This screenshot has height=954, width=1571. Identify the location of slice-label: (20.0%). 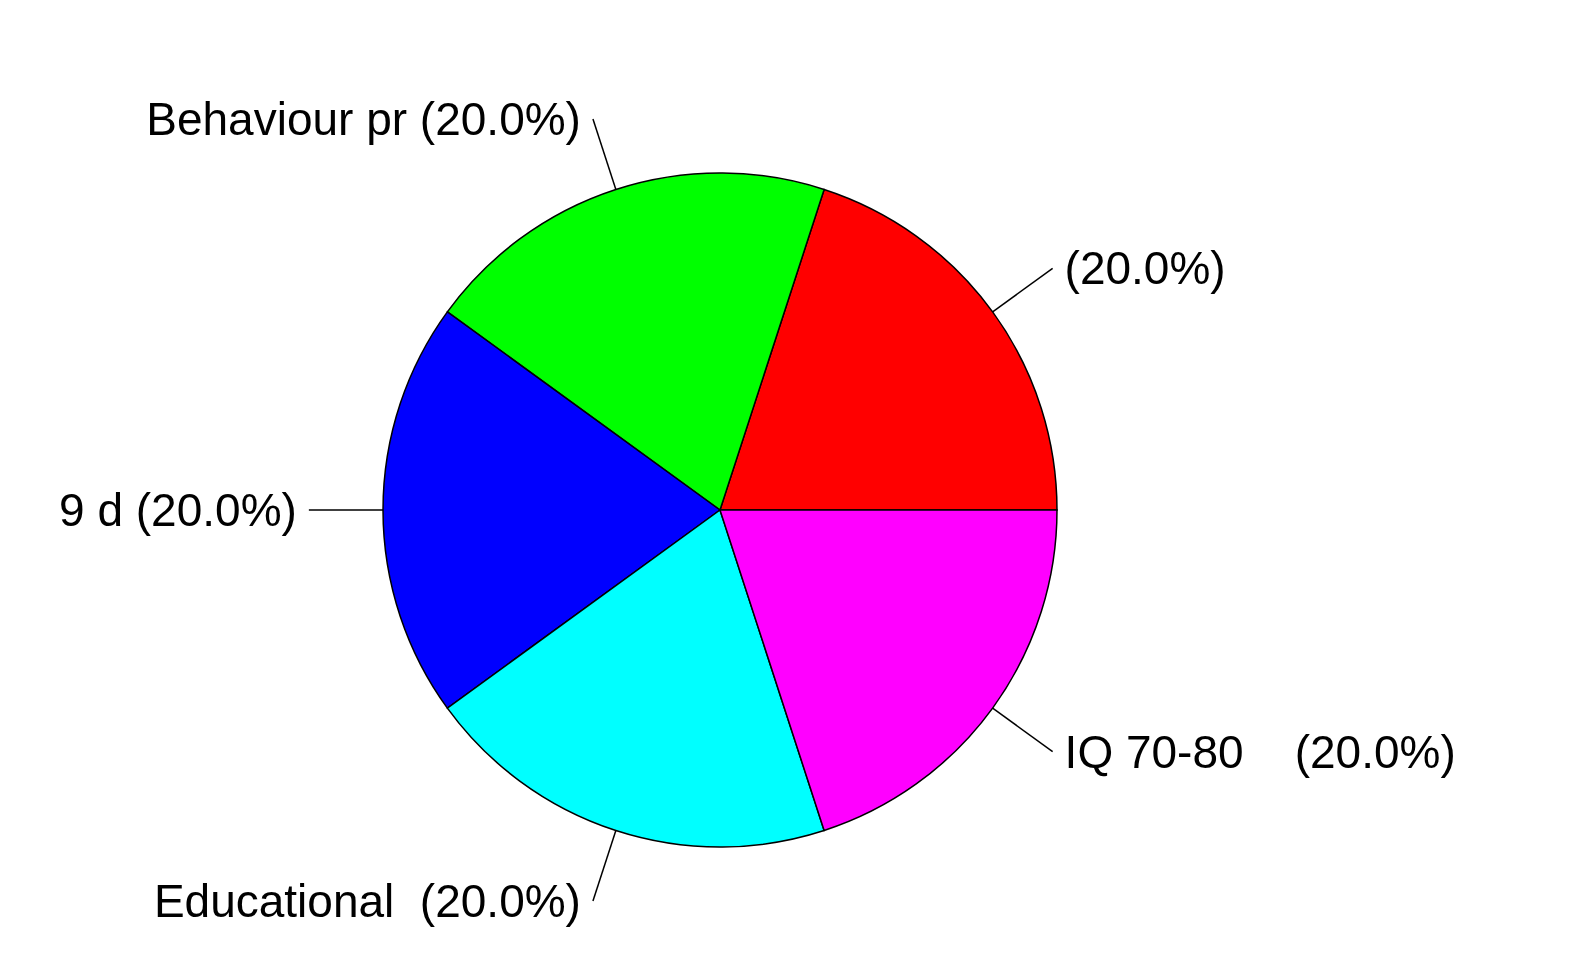
(1145, 268).